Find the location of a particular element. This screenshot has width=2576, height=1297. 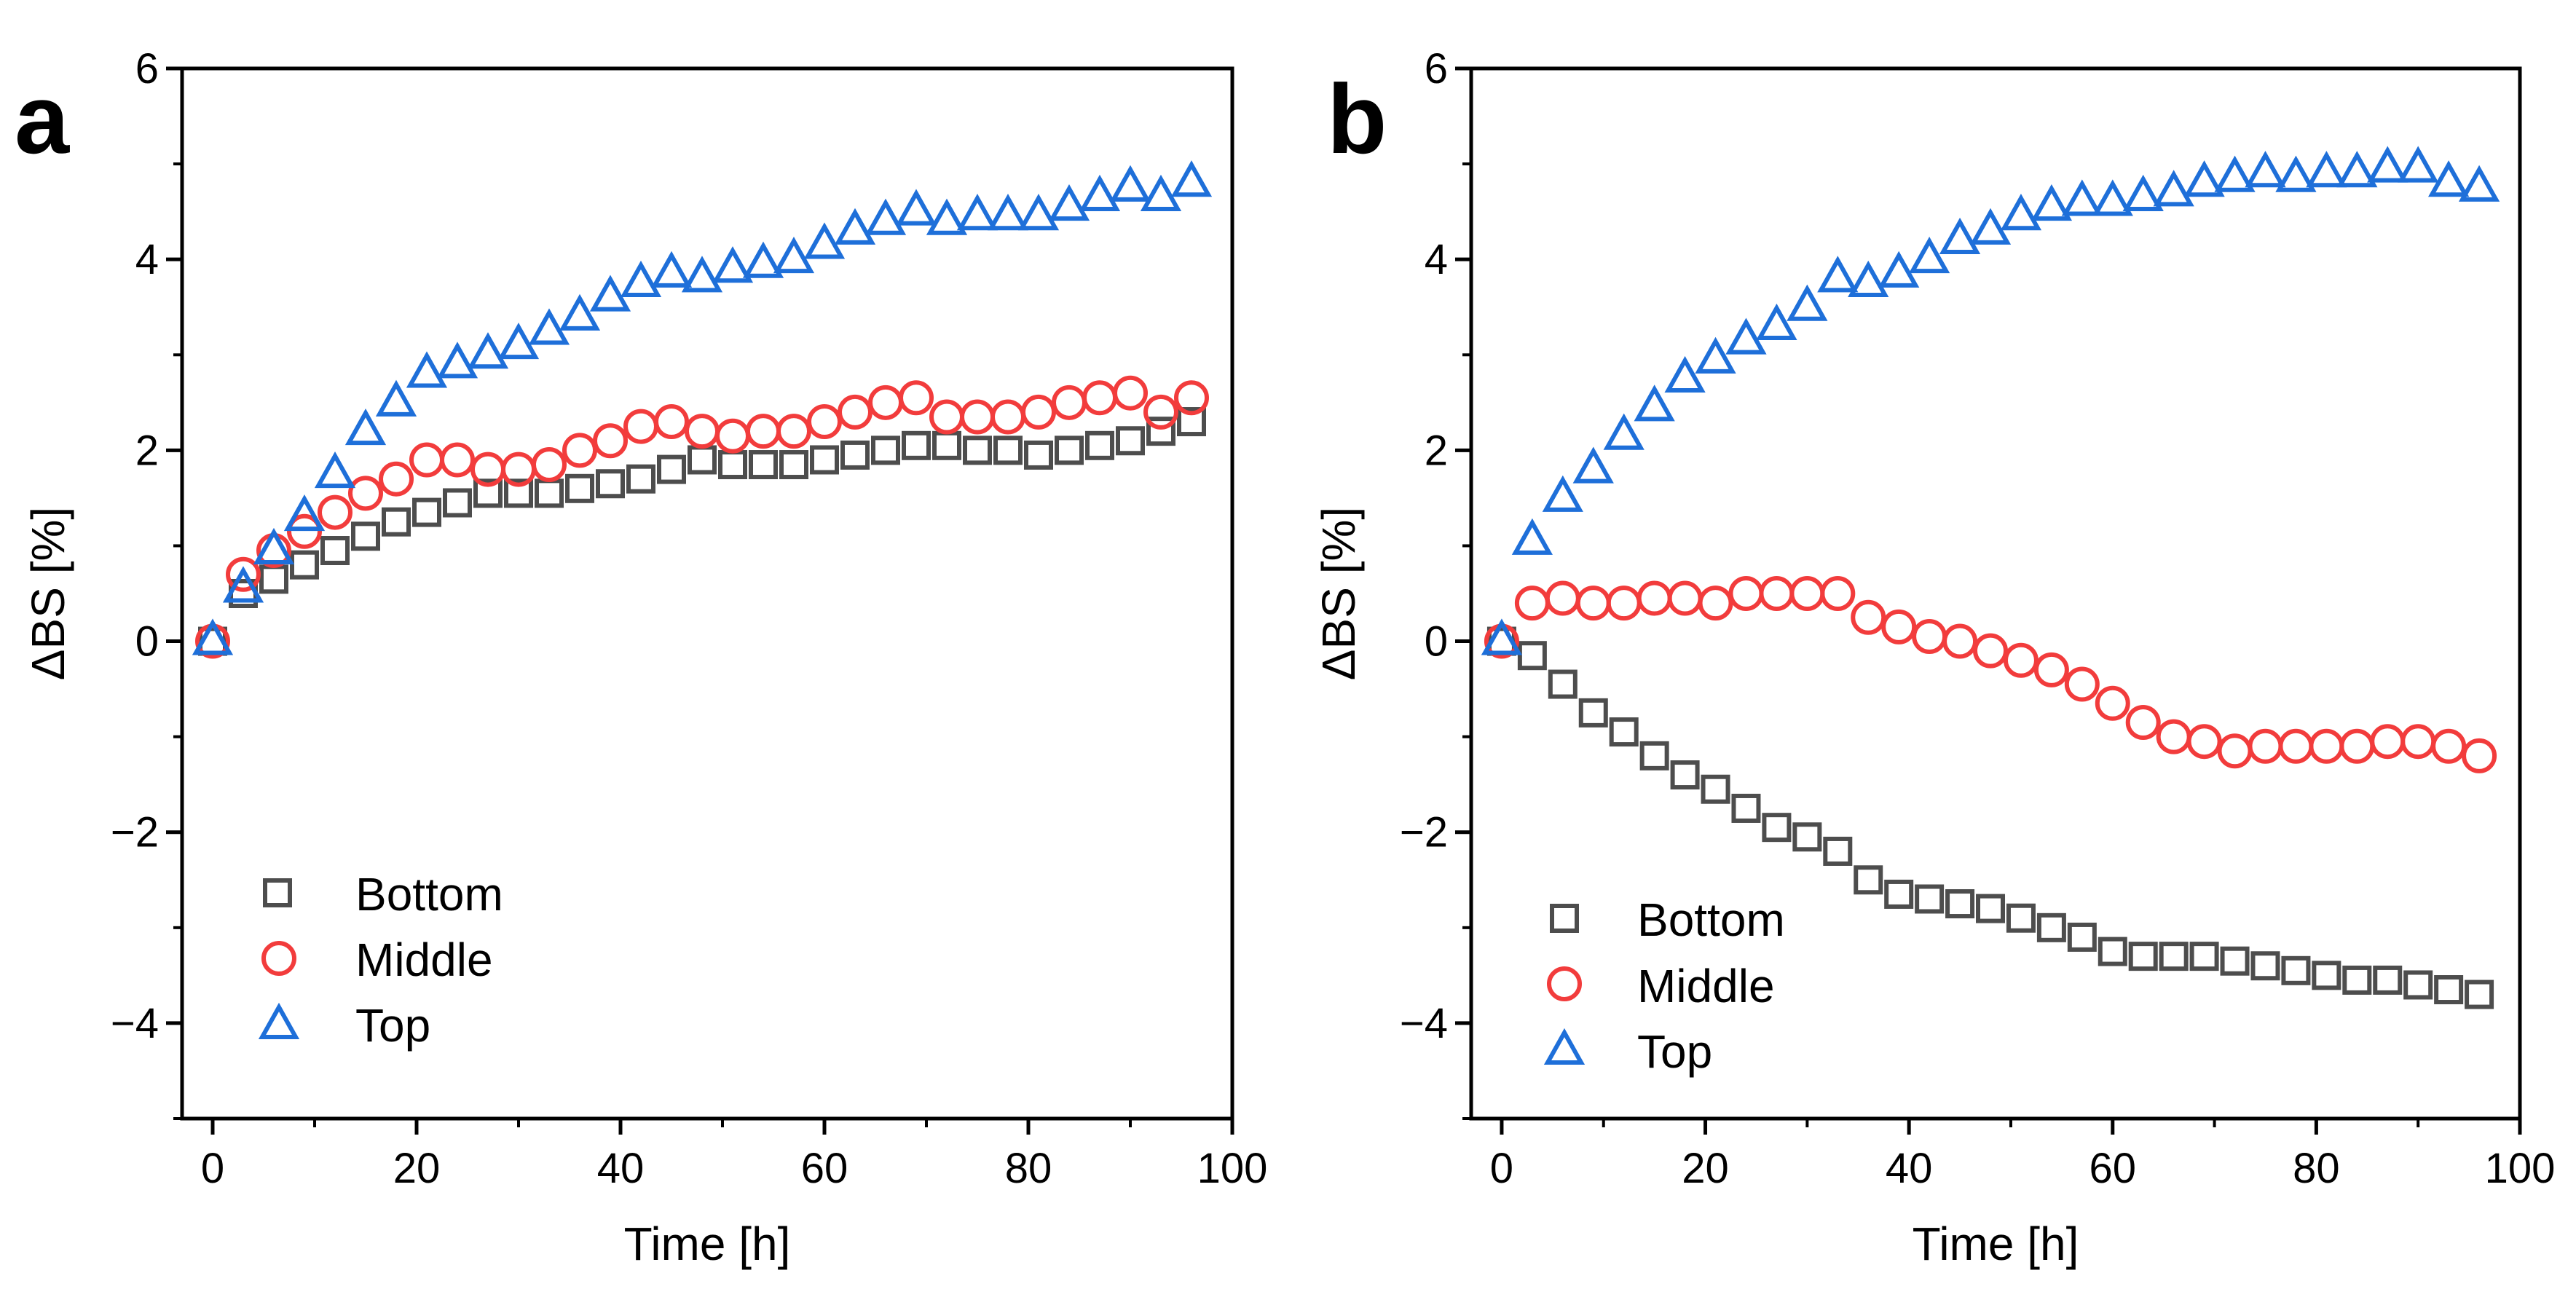

panel-b-y-axis-label: ΔBS [%] is located at coordinates (1338, 593).